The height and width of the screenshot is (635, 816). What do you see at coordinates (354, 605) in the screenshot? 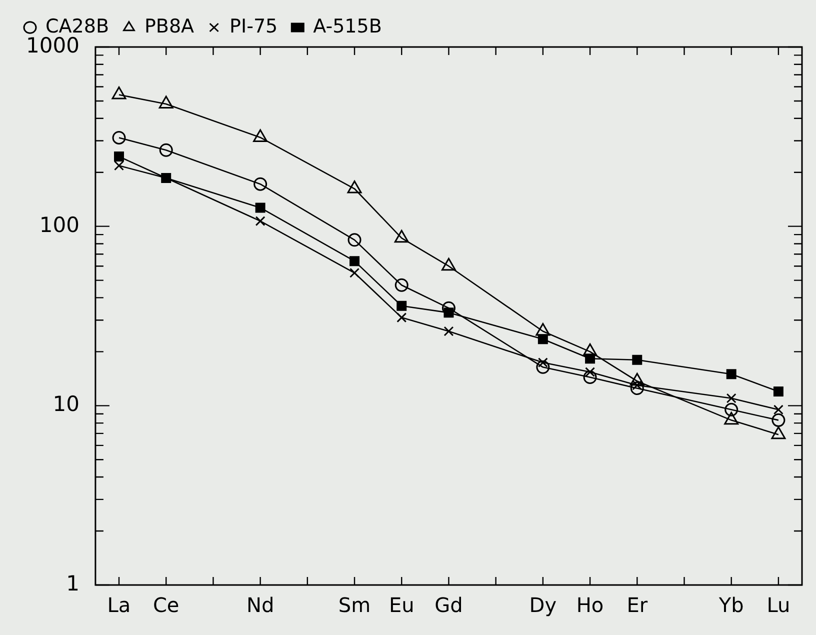
I see `x-tick-label: Sm` at bounding box center [354, 605].